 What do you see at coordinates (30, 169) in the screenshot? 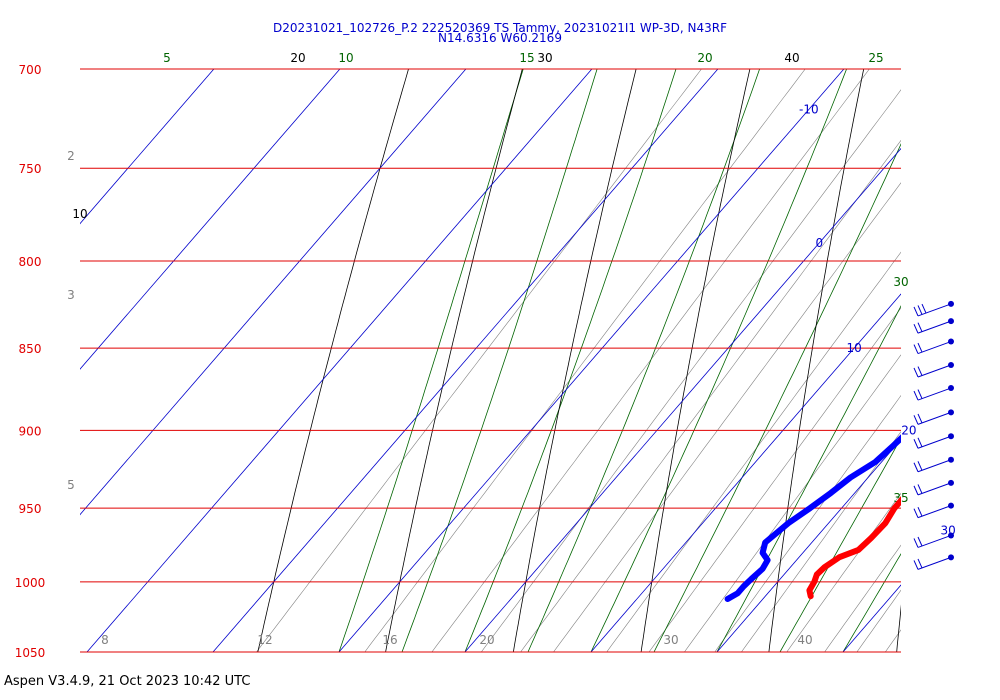
I see `pressure-label: 750` at bounding box center [30, 169].